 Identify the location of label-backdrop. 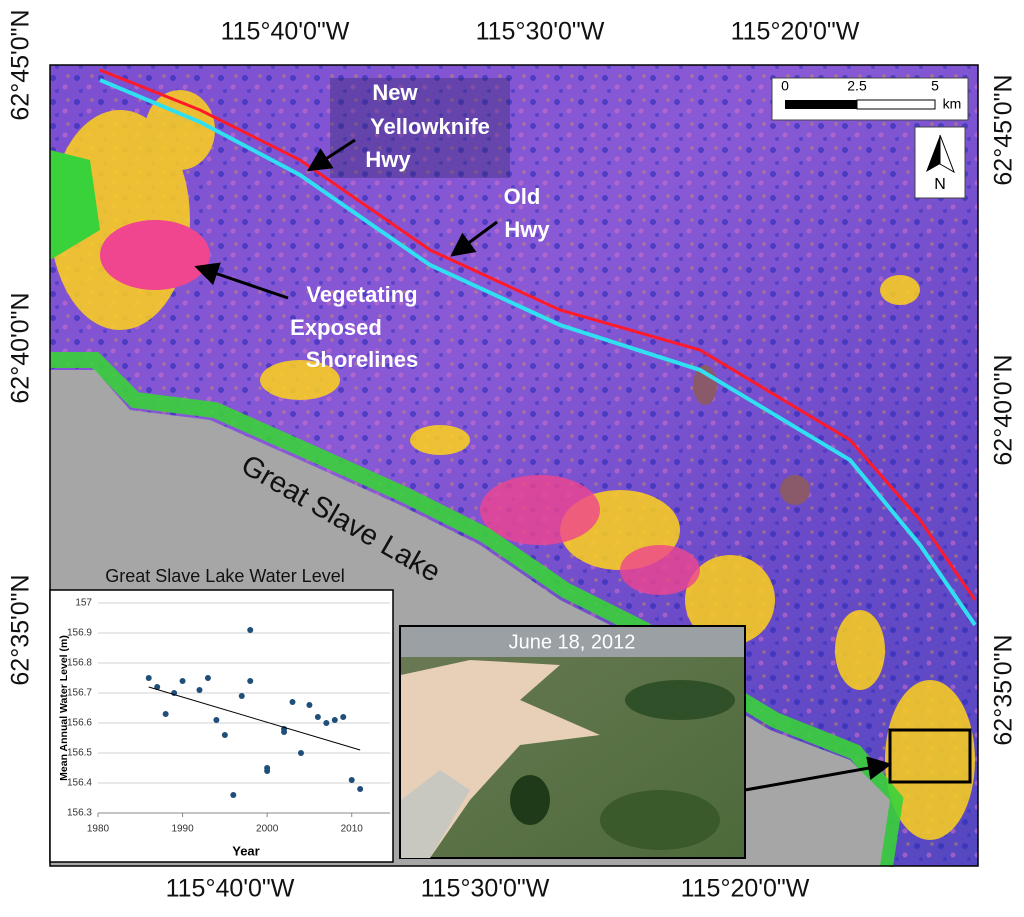
(420, 128).